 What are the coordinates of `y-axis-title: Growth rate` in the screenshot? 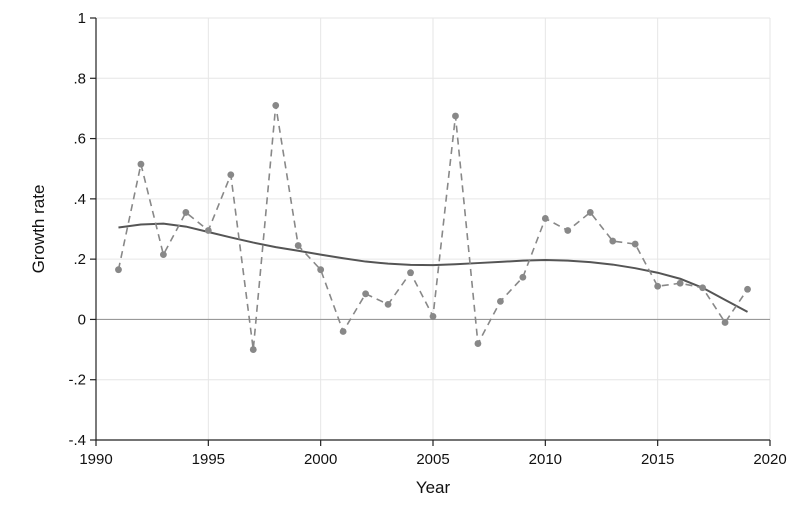 It's located at (38, 229).